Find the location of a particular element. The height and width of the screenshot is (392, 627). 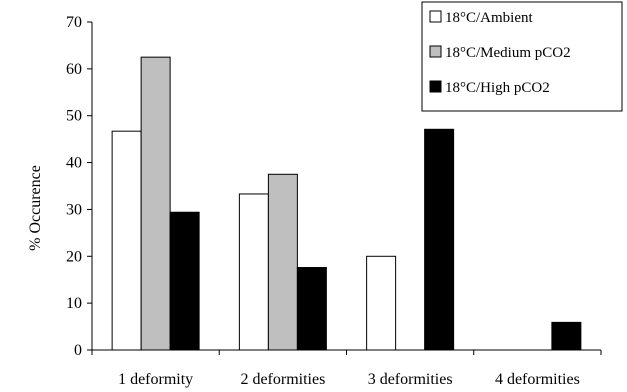

y-tick-label: 40 is located at coordinates (74, 163).